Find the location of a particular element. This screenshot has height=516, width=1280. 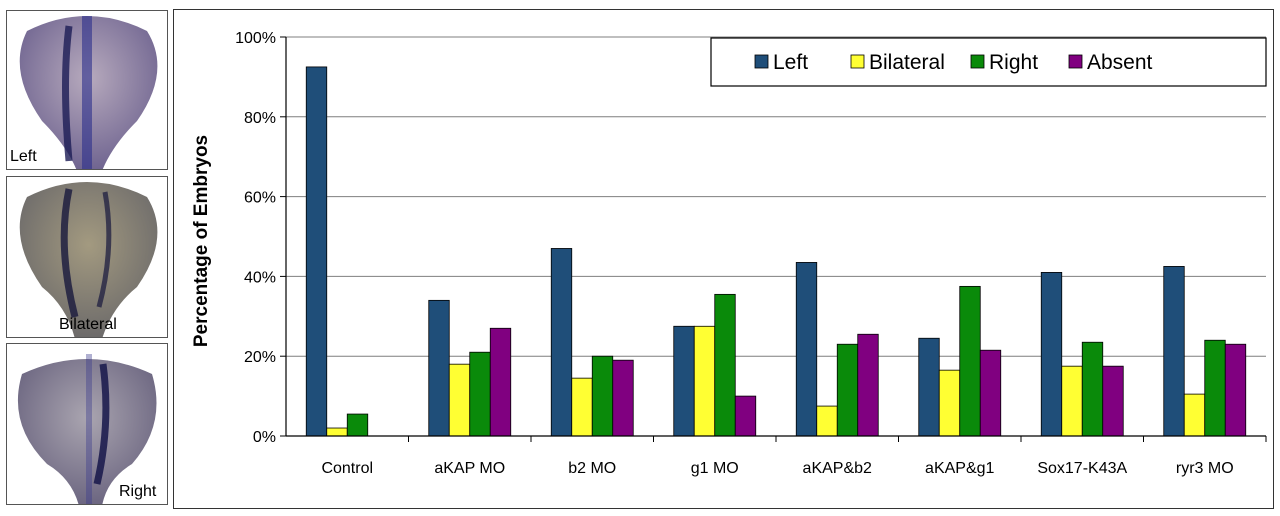

embryo-panel-right: Right is located at coordinates (87, 424).